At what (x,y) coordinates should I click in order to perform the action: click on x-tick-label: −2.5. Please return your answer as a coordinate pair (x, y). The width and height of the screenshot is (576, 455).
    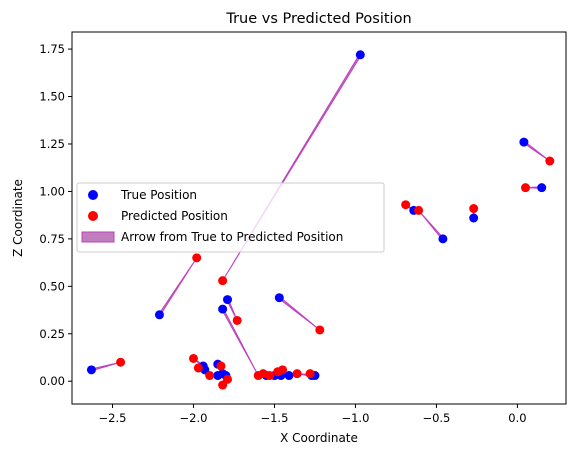
    Looking at the image, I should click on (113, 418).